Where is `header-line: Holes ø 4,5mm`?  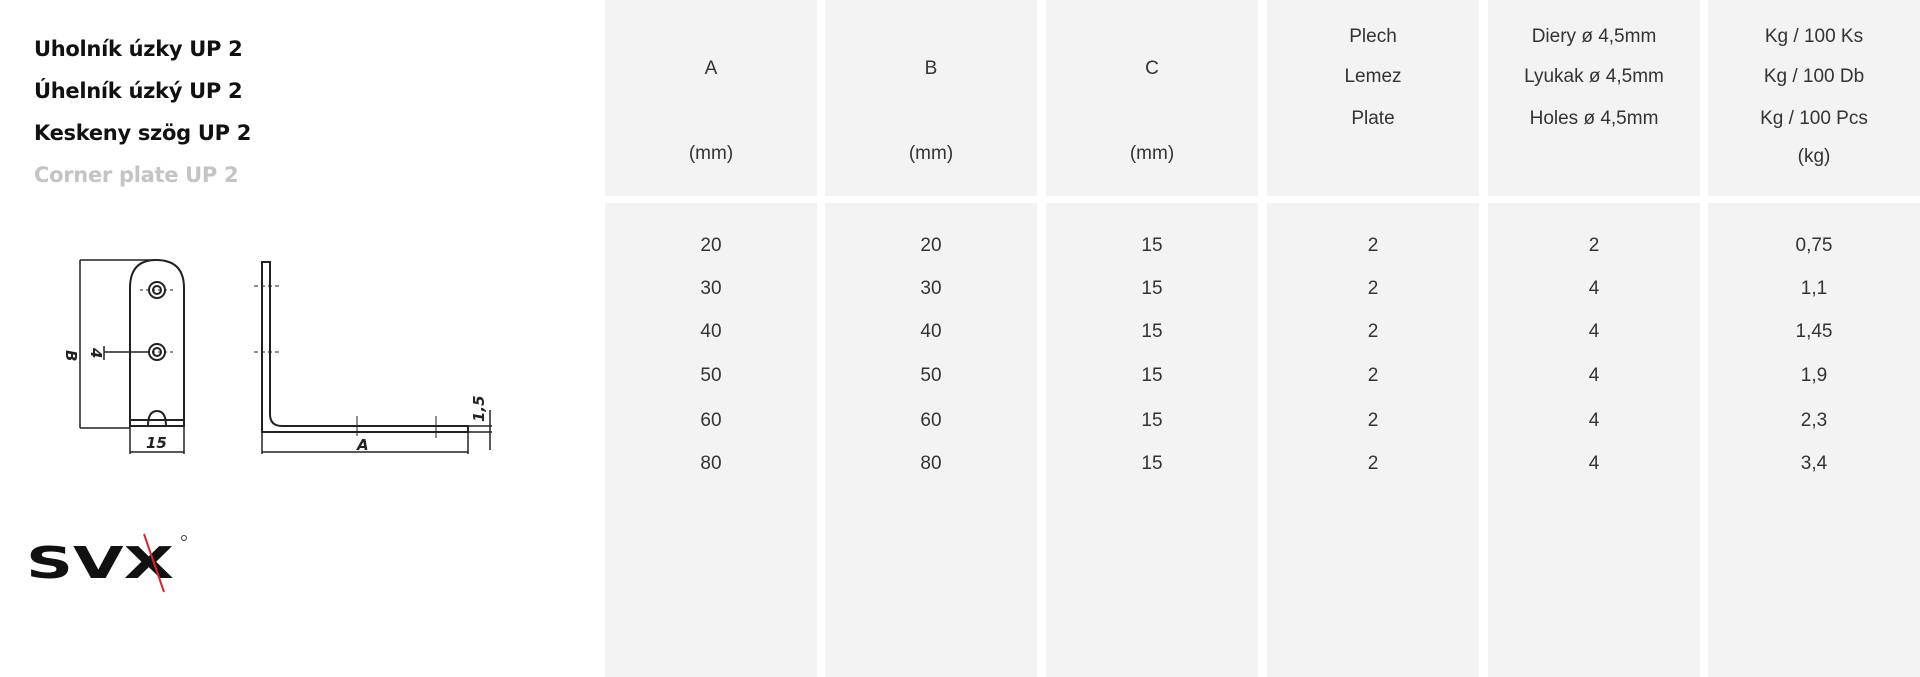 header-line: Holes ø 4,5mm is located at coordinates (1594, 118).